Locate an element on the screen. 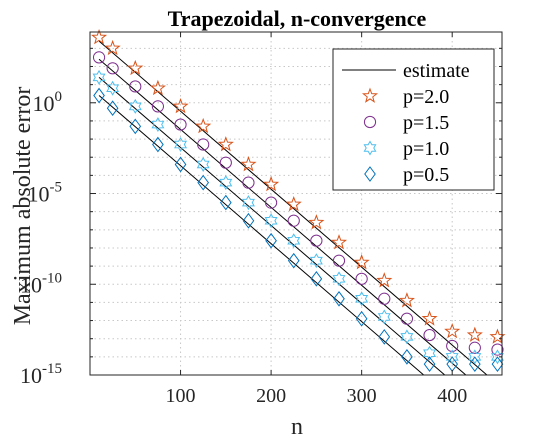 This screenshot has height=440, width=550. y-tick-label: 100 is located at coordinates (48, 102).